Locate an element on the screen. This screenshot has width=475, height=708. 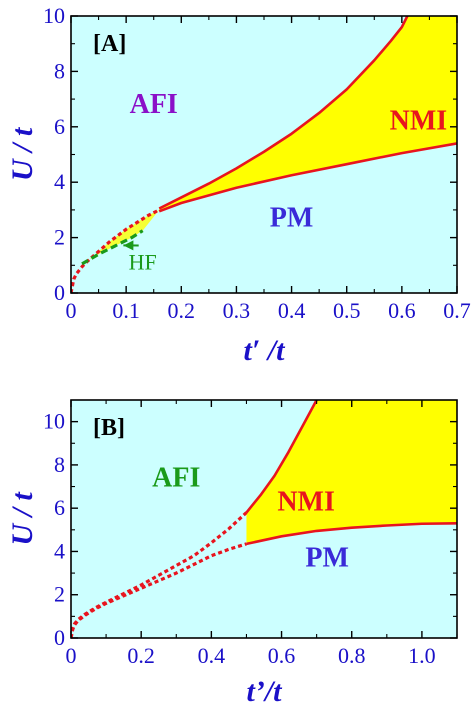
series-line-hf is located at coordinates (112, 247).